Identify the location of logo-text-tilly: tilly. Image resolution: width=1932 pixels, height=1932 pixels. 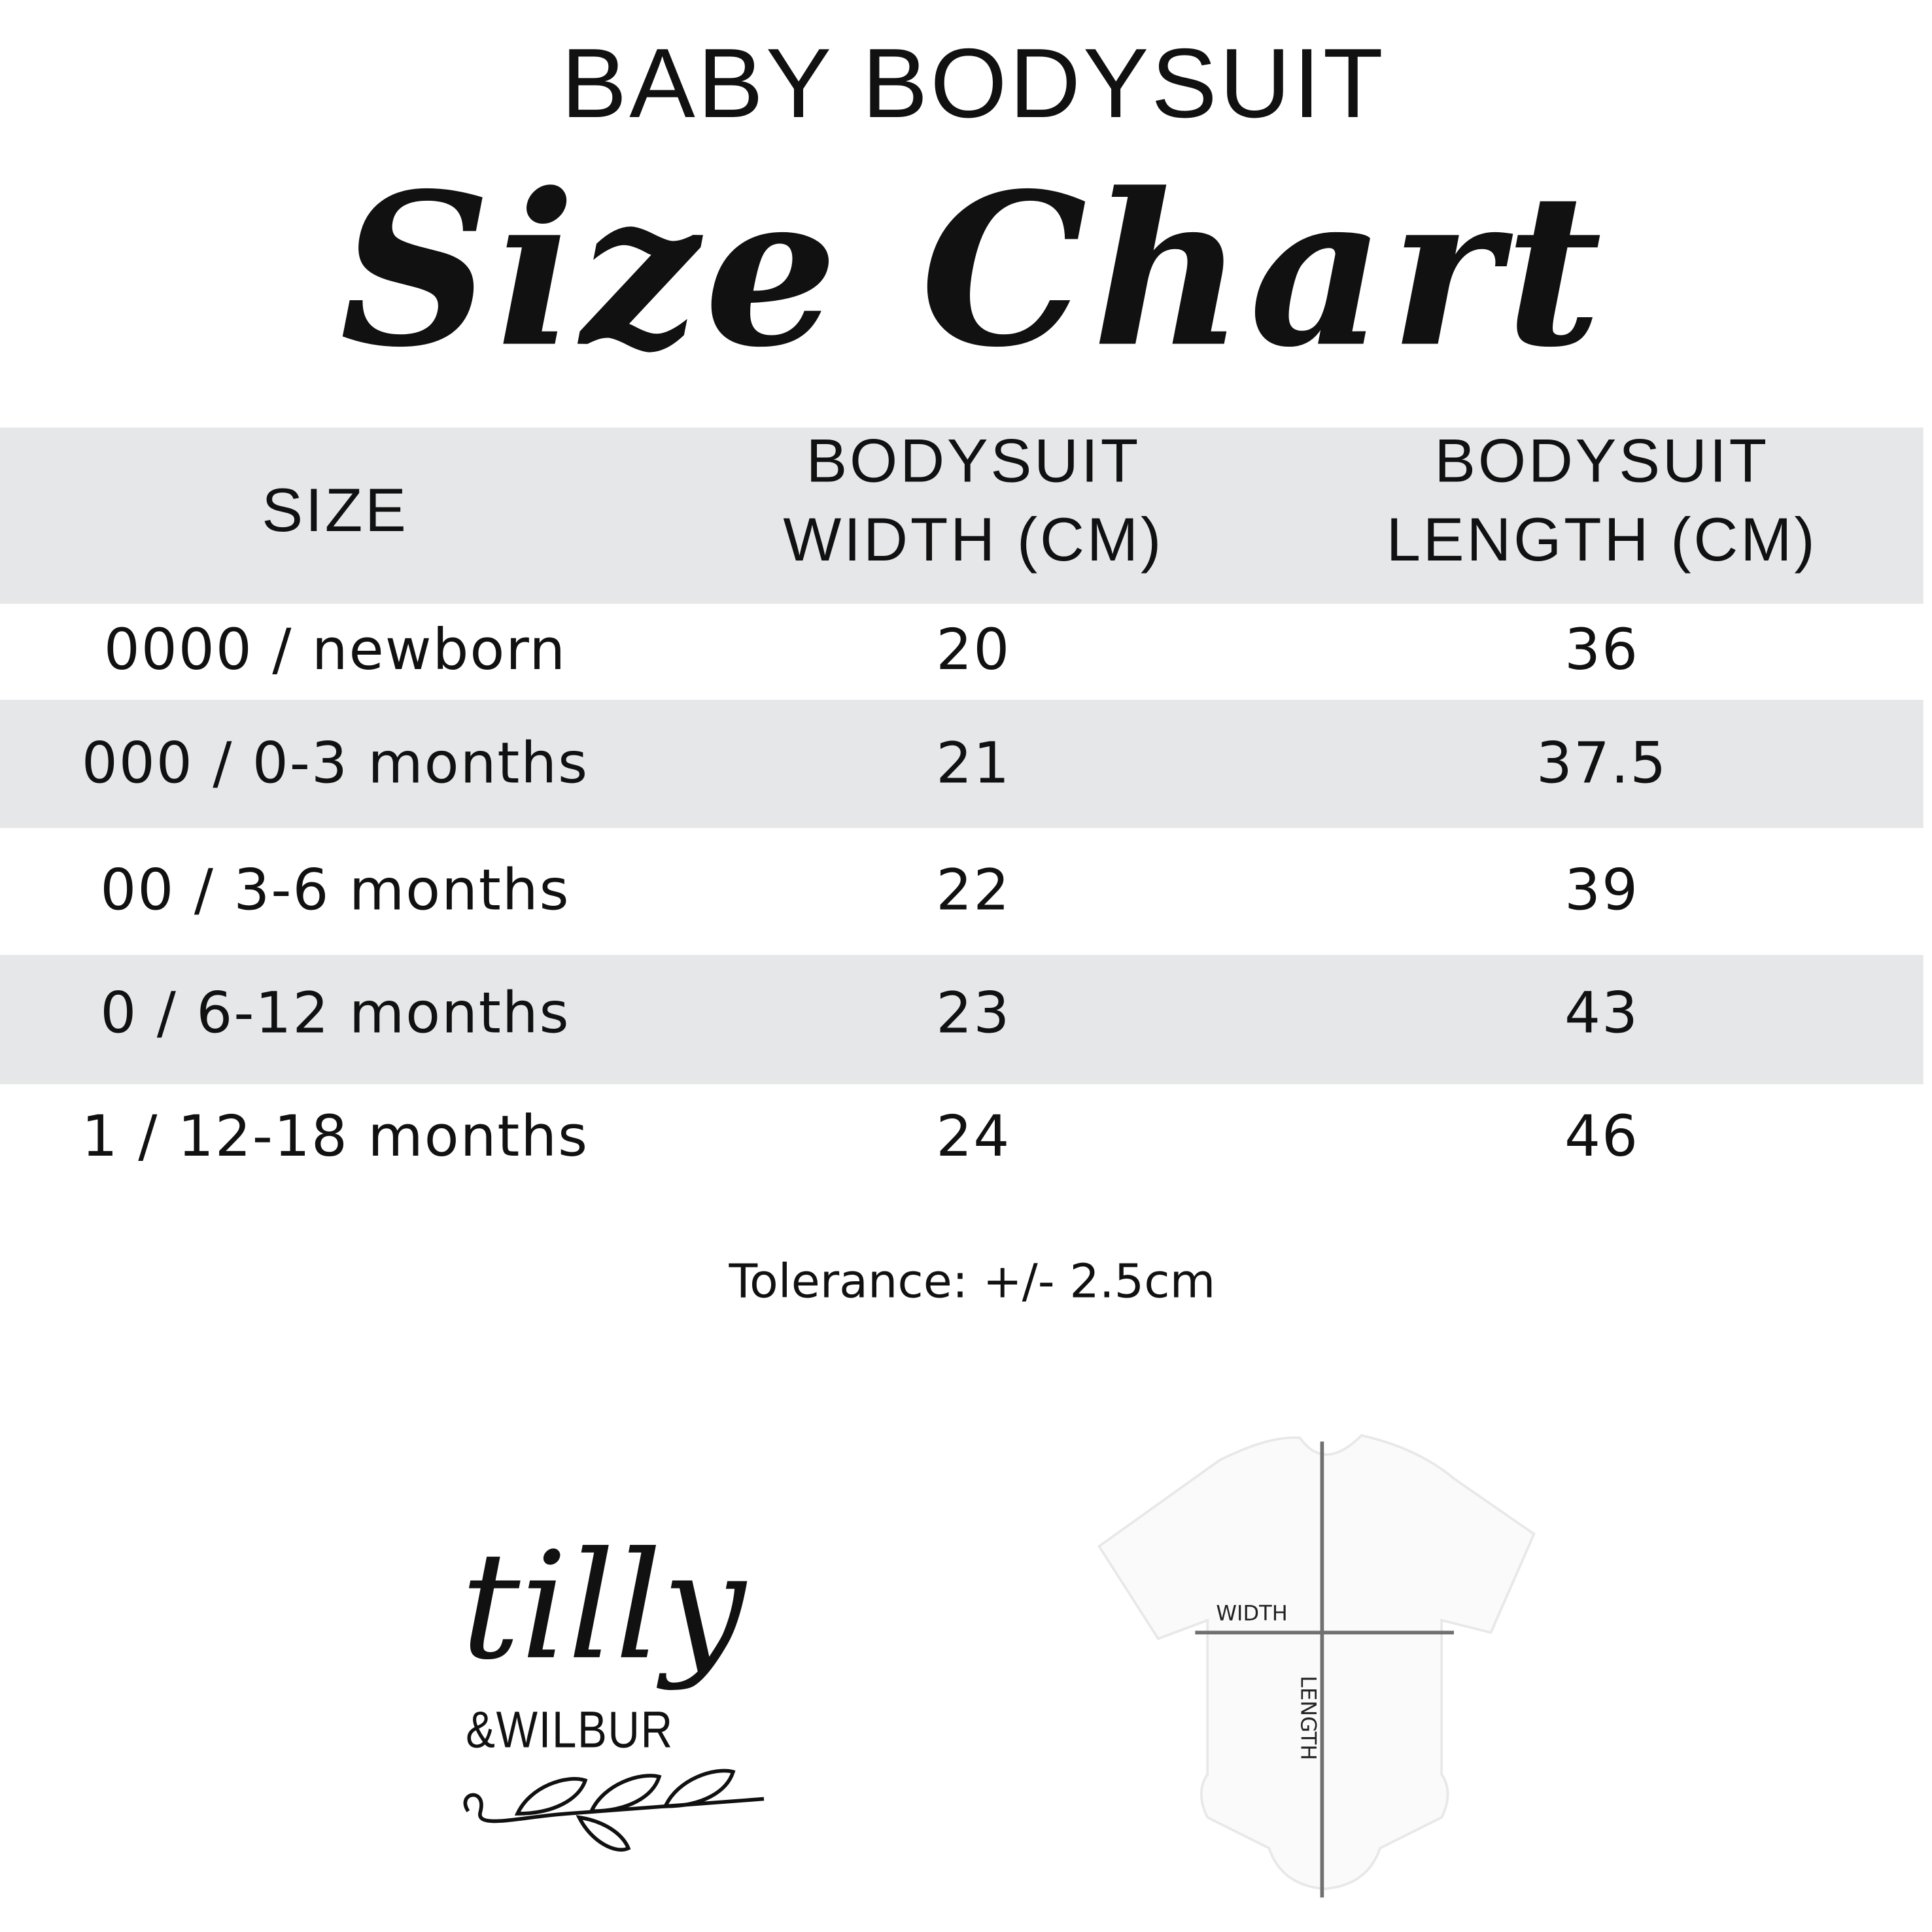
(603, 1607).